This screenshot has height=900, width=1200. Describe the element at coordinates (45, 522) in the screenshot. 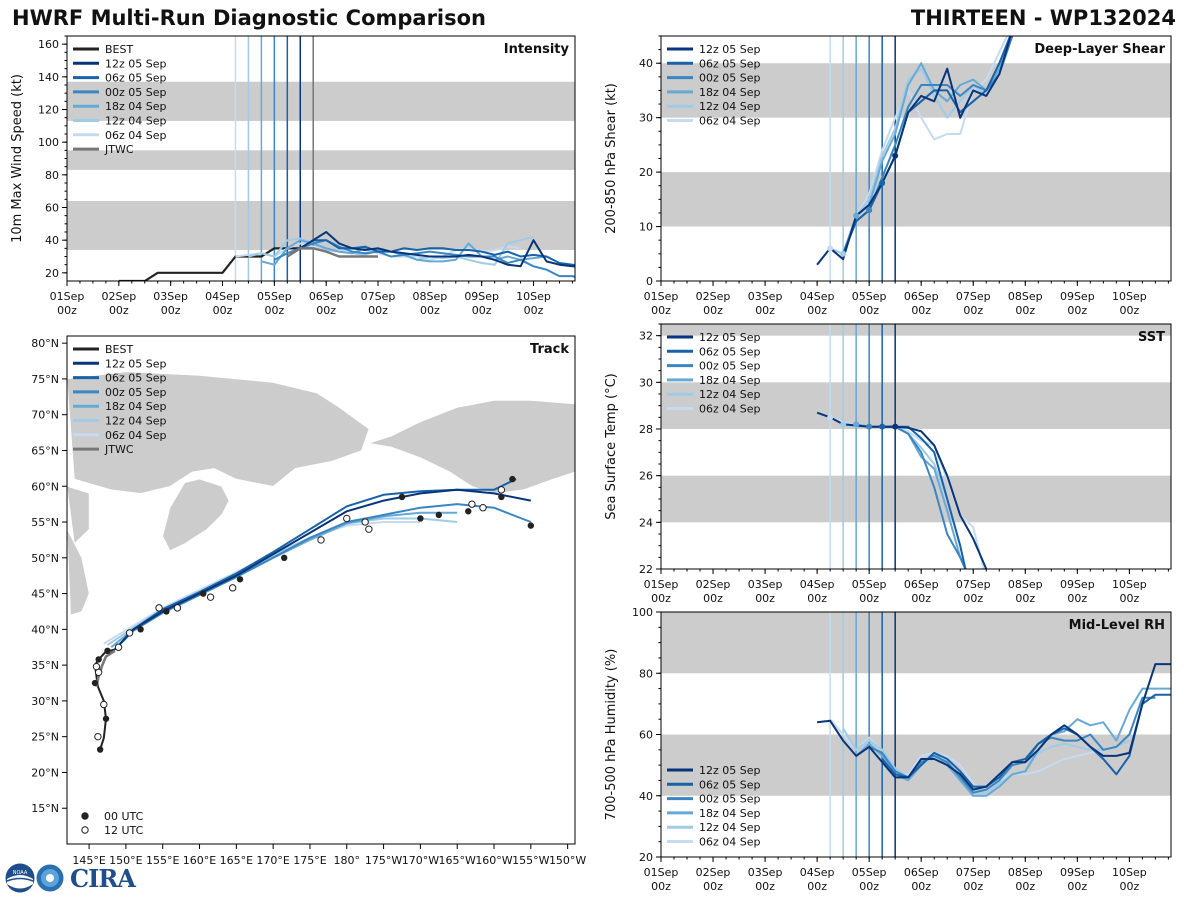

I see `lat-tick-label: 55°N` at that location.